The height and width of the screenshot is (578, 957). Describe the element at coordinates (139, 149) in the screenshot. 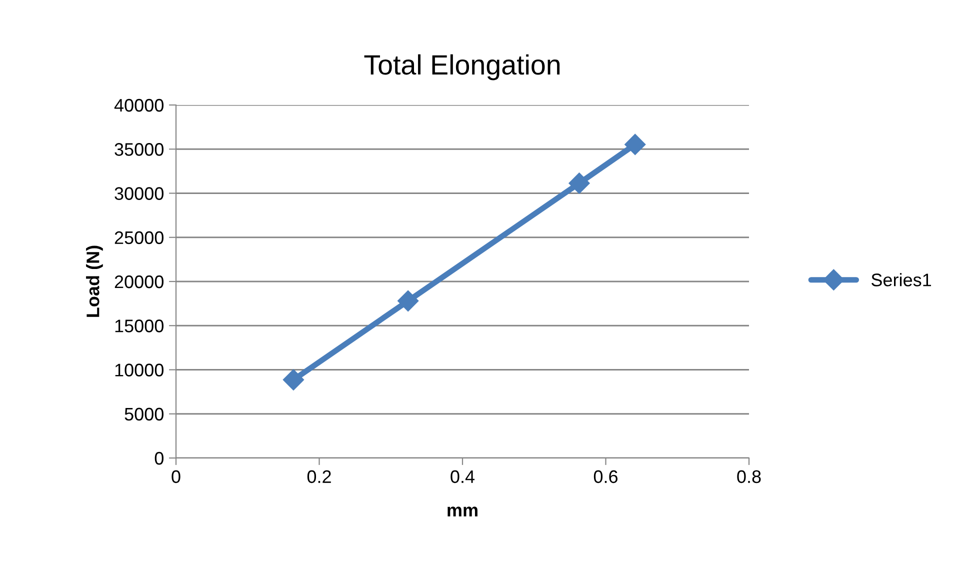

I see `y-tick-label: 35000` at that location.